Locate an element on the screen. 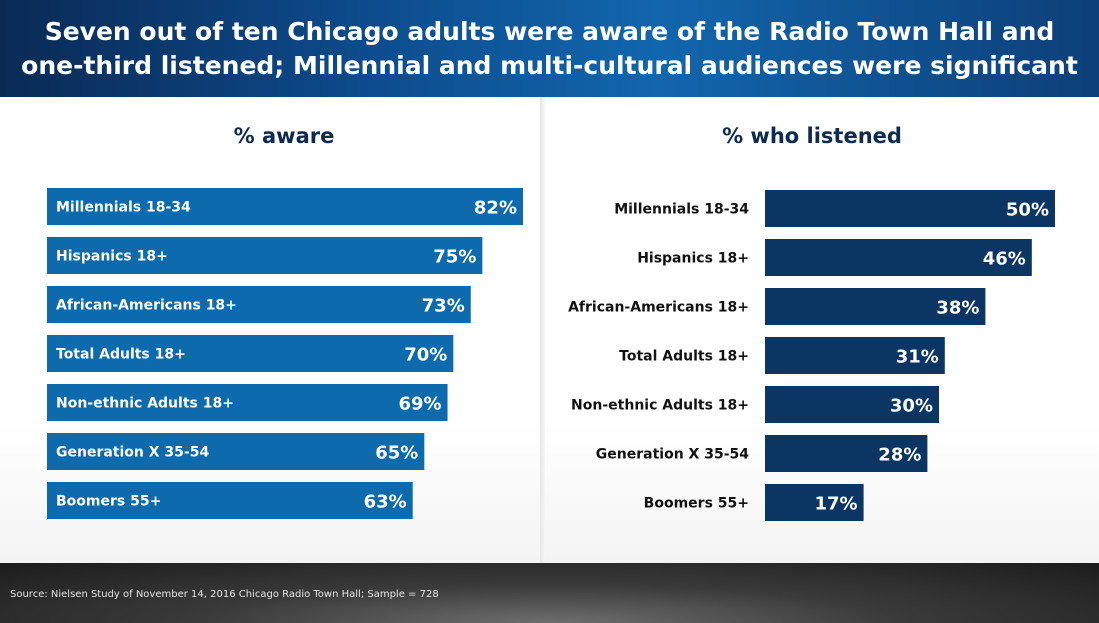 The width and height of the screenshot is (1099, 623). listened-category-label: Generation X 35-54 is located at coordinates (672, 455).